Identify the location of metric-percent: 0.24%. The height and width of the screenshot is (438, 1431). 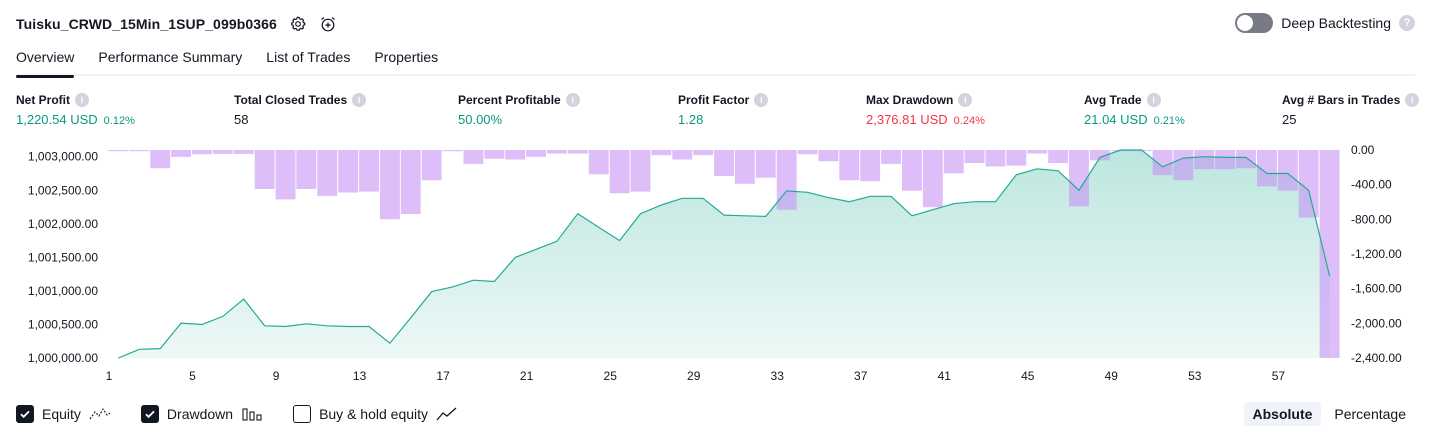
(969, 121).